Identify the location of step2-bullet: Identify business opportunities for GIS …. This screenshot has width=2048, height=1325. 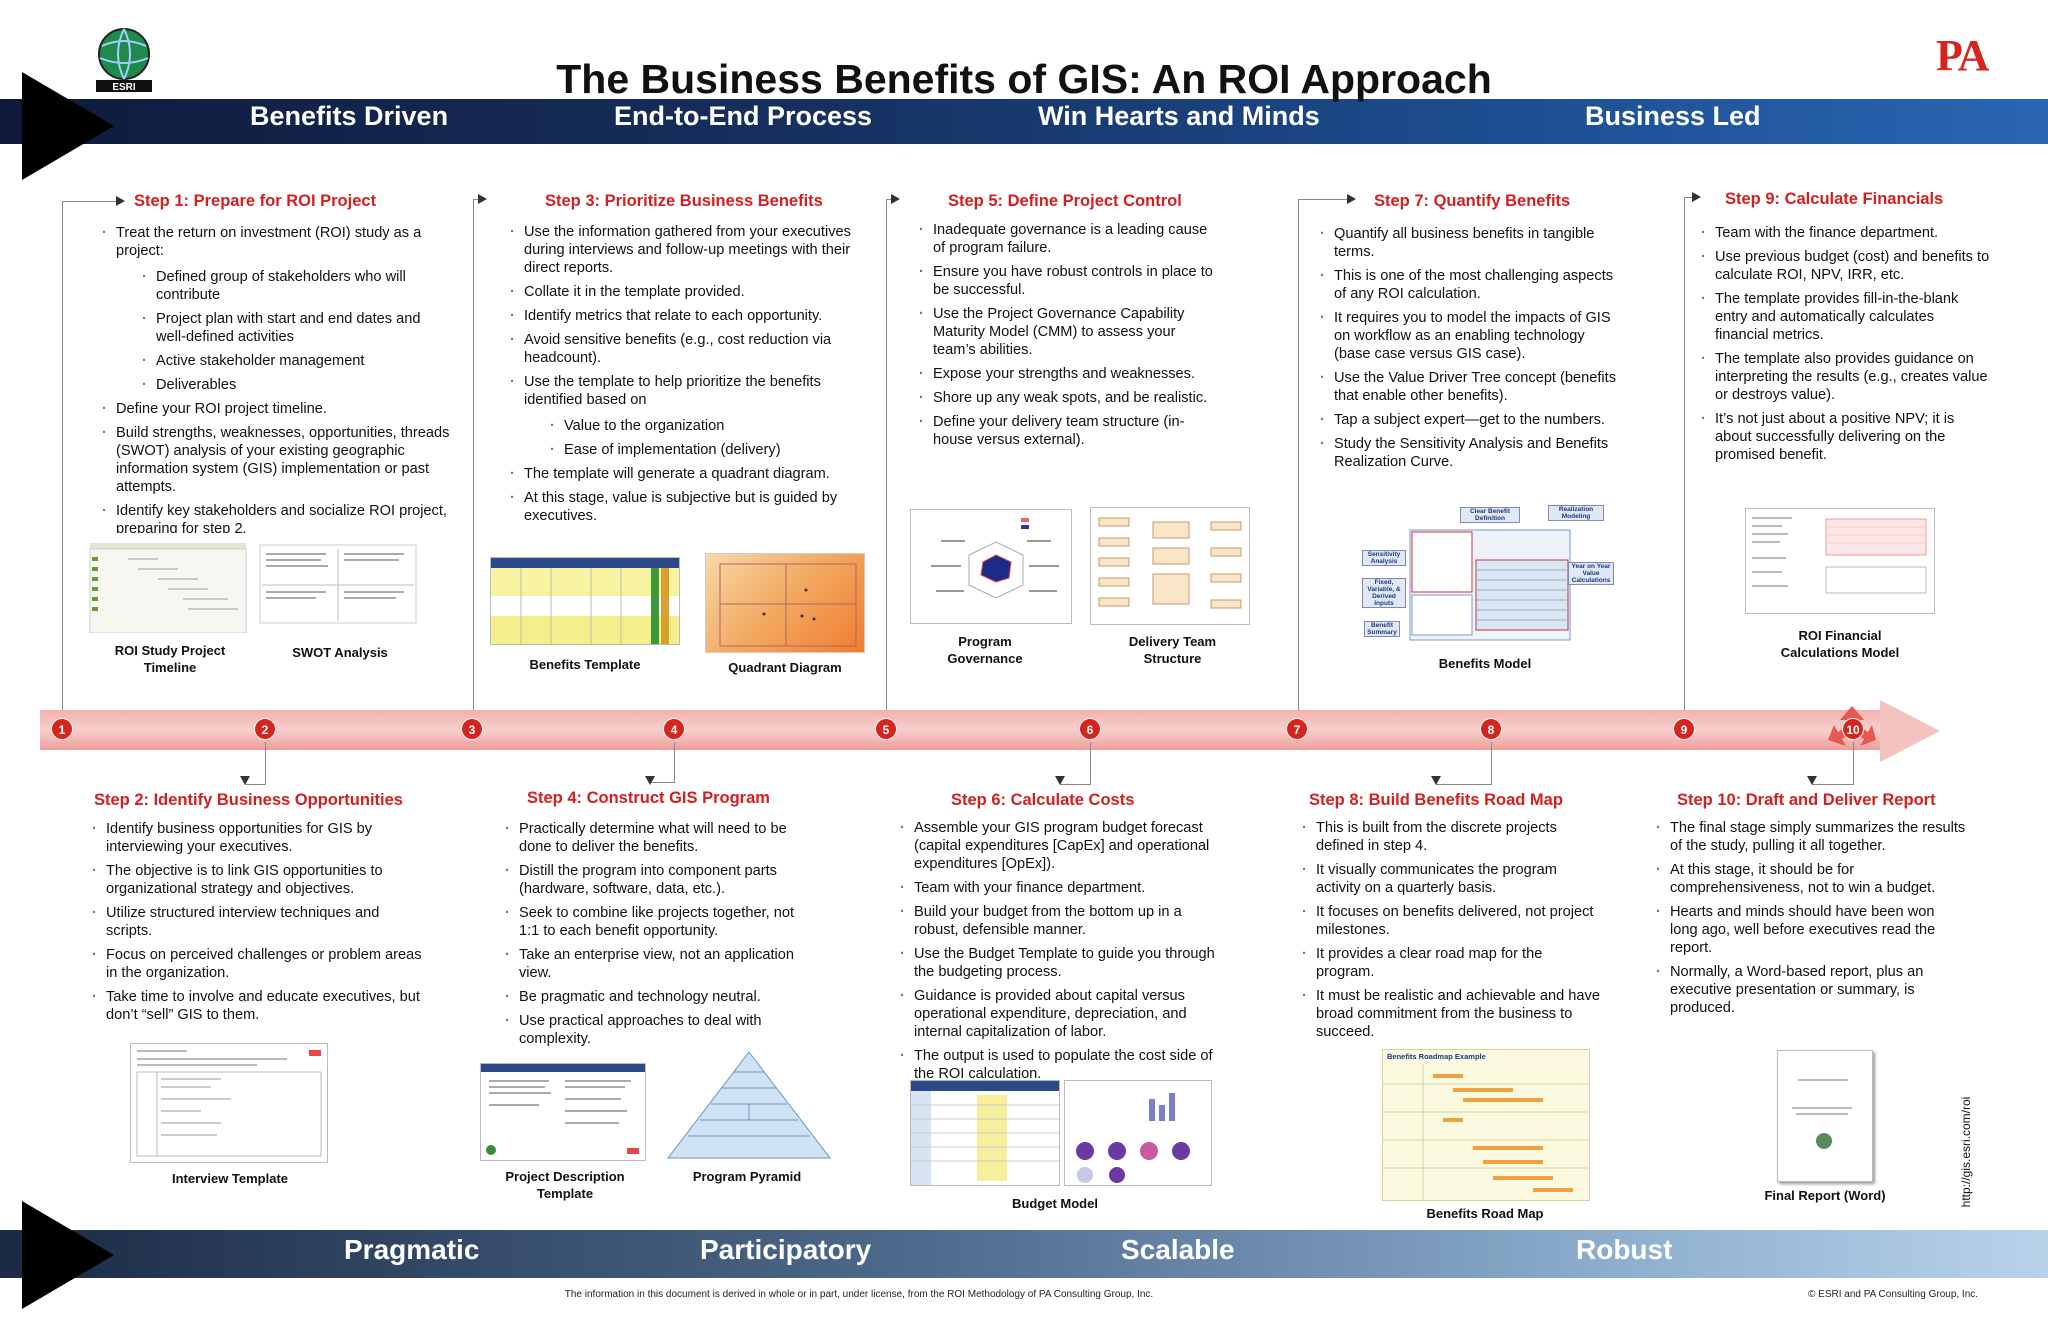
(257, 838).